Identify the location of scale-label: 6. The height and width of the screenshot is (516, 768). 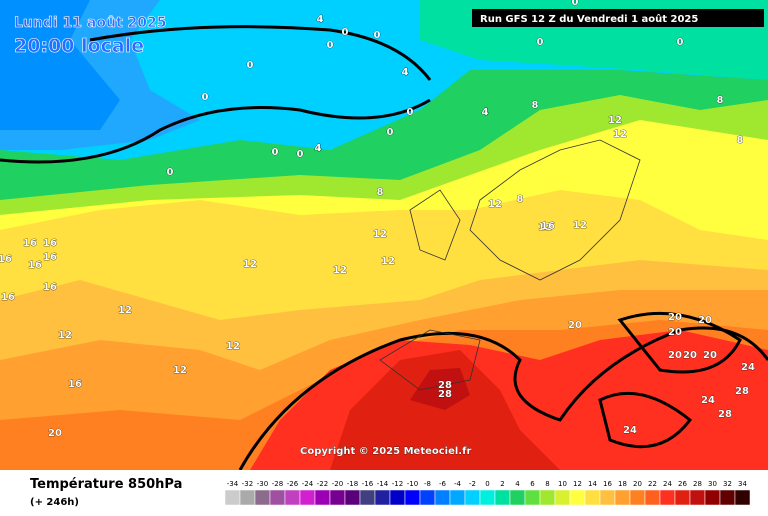
(532, 484).